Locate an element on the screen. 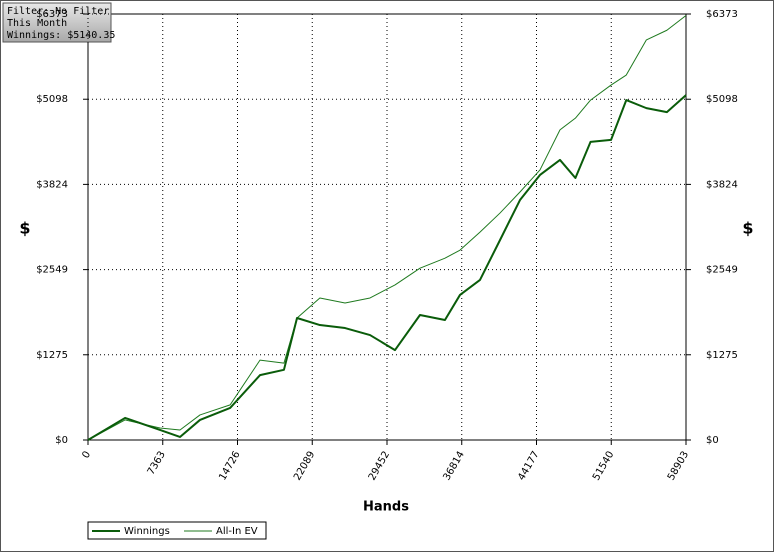  y2-tick-label: $3824 is located at coordinates (722, 184).